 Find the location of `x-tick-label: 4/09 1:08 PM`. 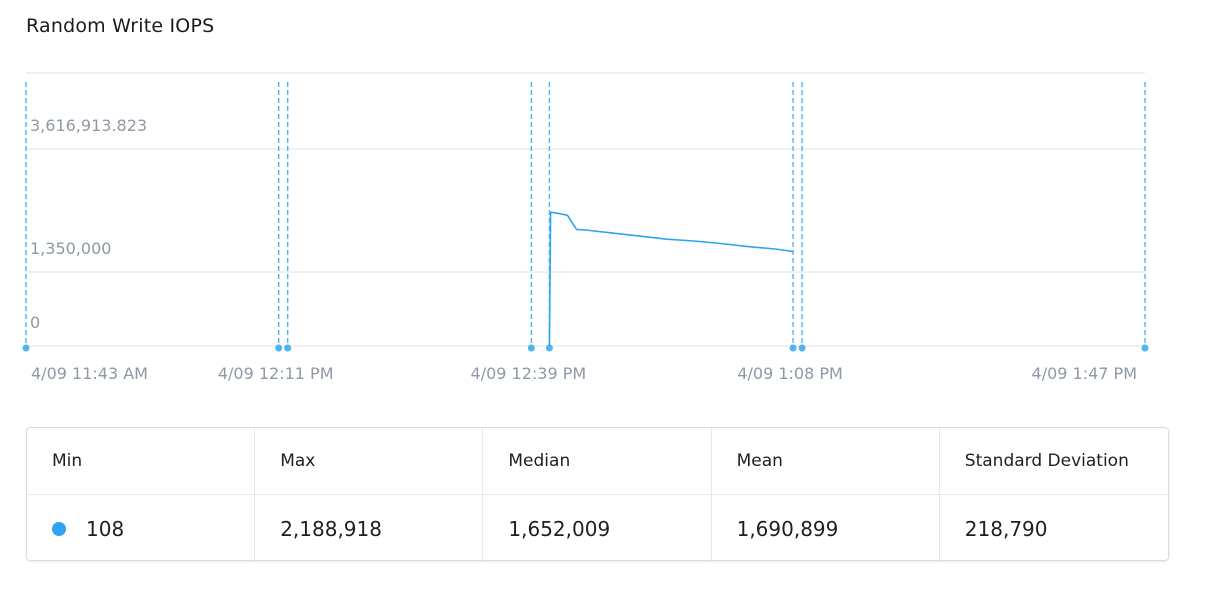

x-tick-label: 4/09 1:08 PM is located at coordinates (789, 373).